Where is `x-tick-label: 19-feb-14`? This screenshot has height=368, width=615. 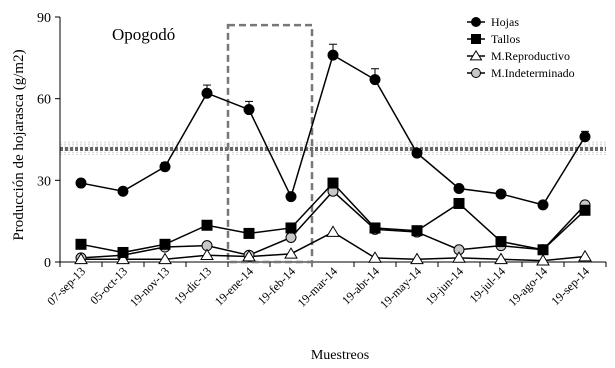
x-tick-label: 19-feb-14 is located at coordinates (276, 285).